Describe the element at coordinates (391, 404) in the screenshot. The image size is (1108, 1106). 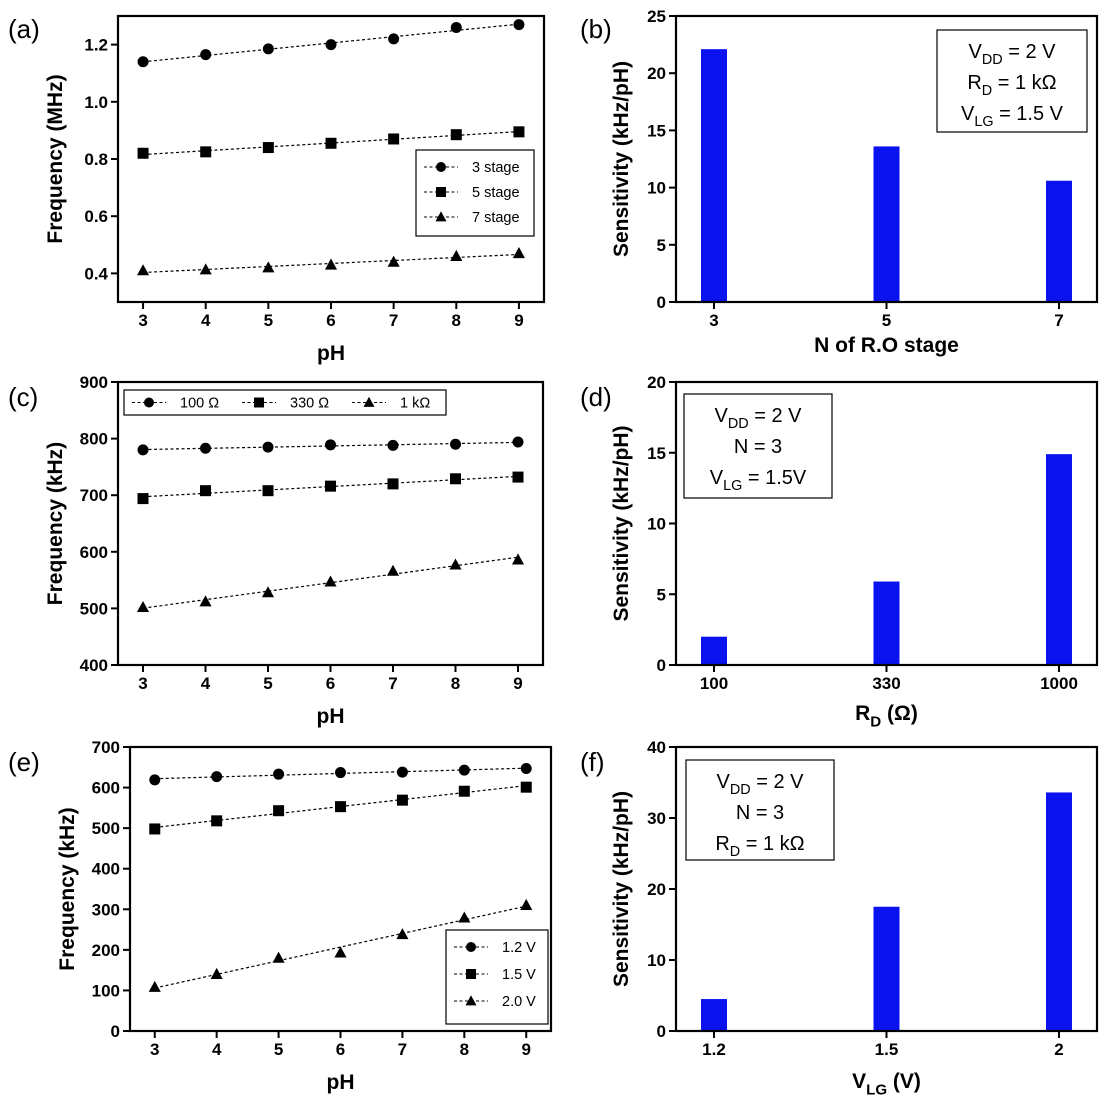
I see `legend-item: 1 kΩ` at that location.